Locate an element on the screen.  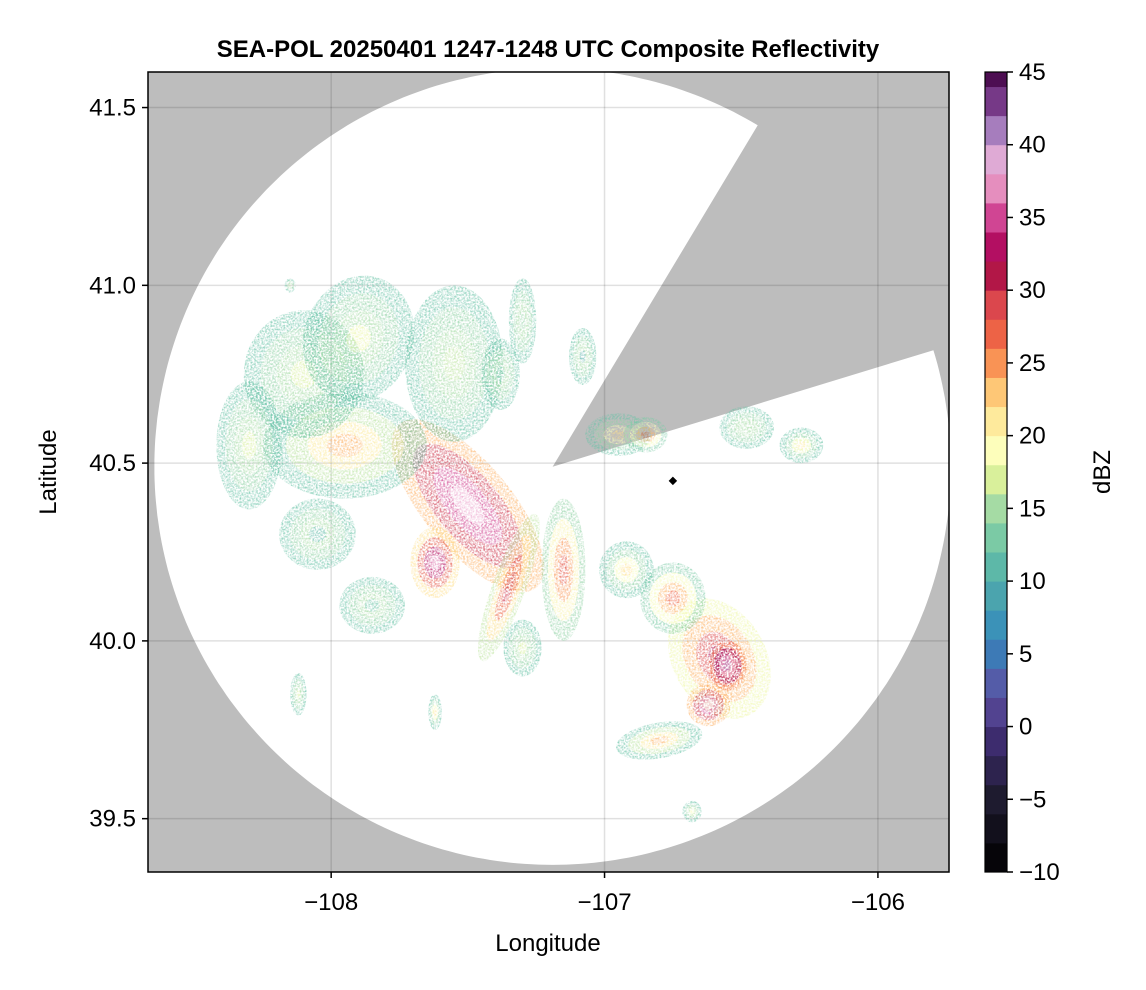
y-axis-label: Latitude is located at coordinates (48, 471).